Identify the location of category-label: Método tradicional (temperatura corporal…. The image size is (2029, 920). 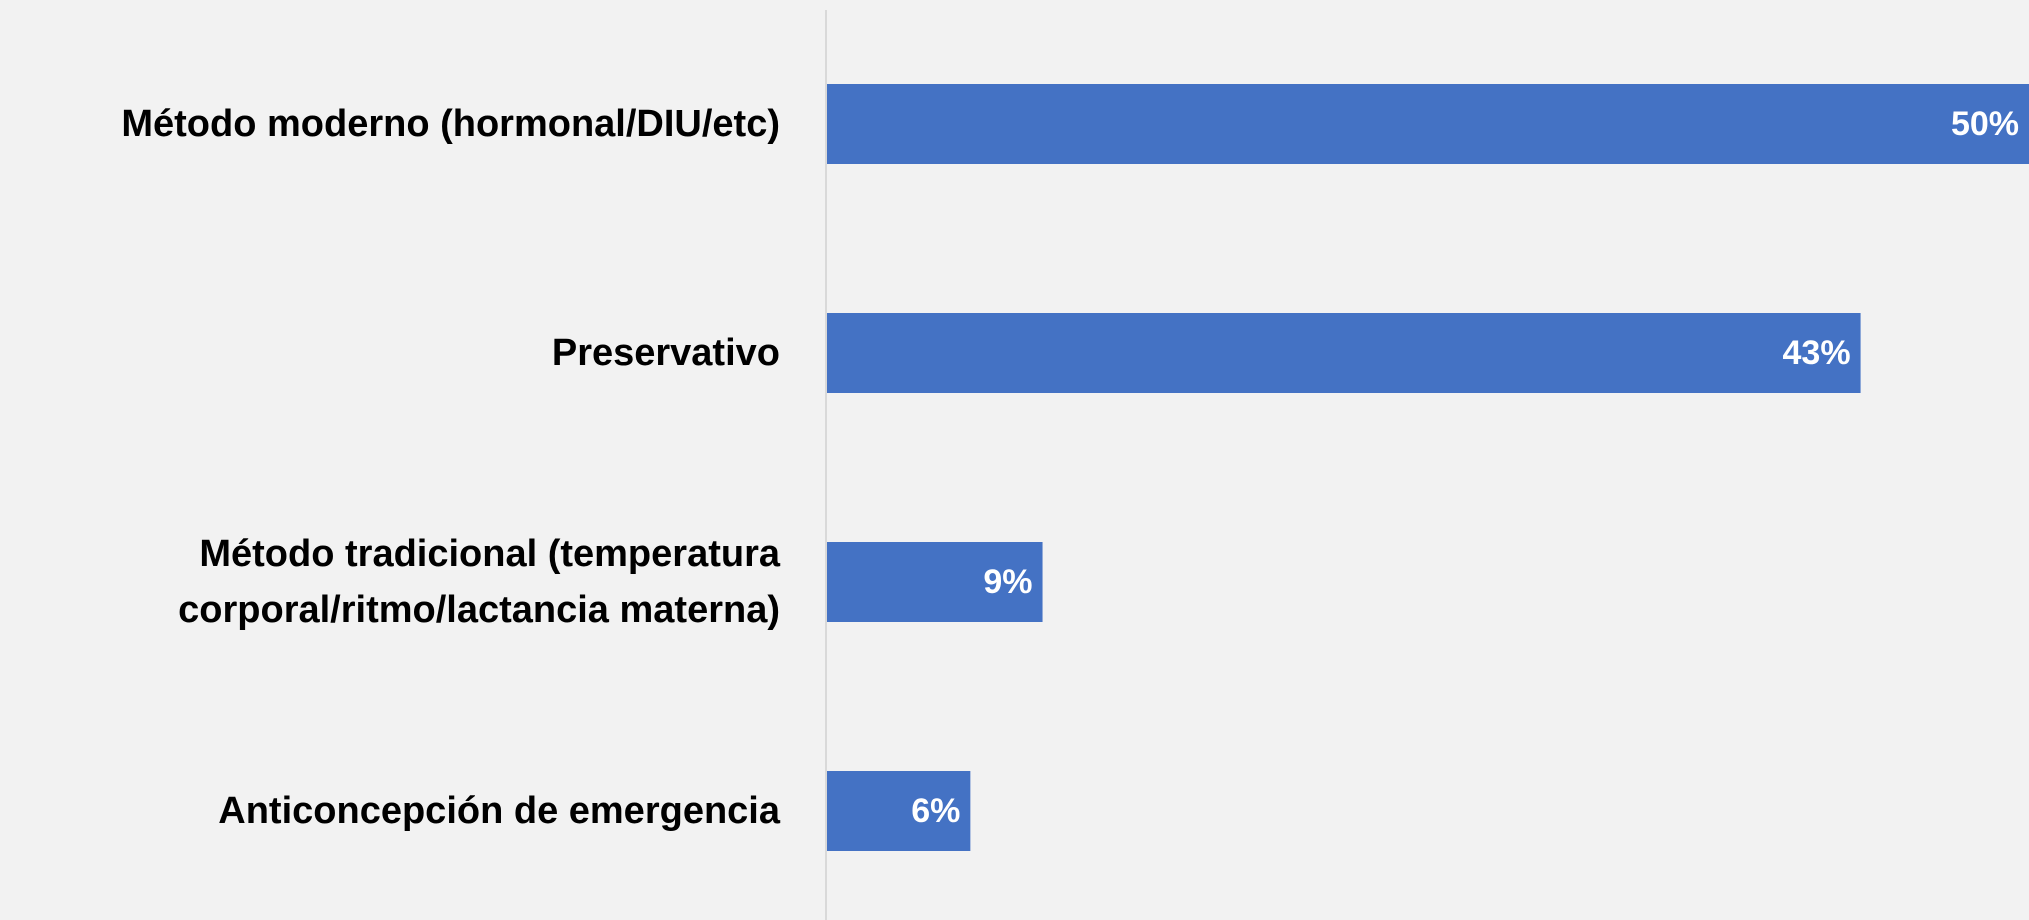
(479, 582).